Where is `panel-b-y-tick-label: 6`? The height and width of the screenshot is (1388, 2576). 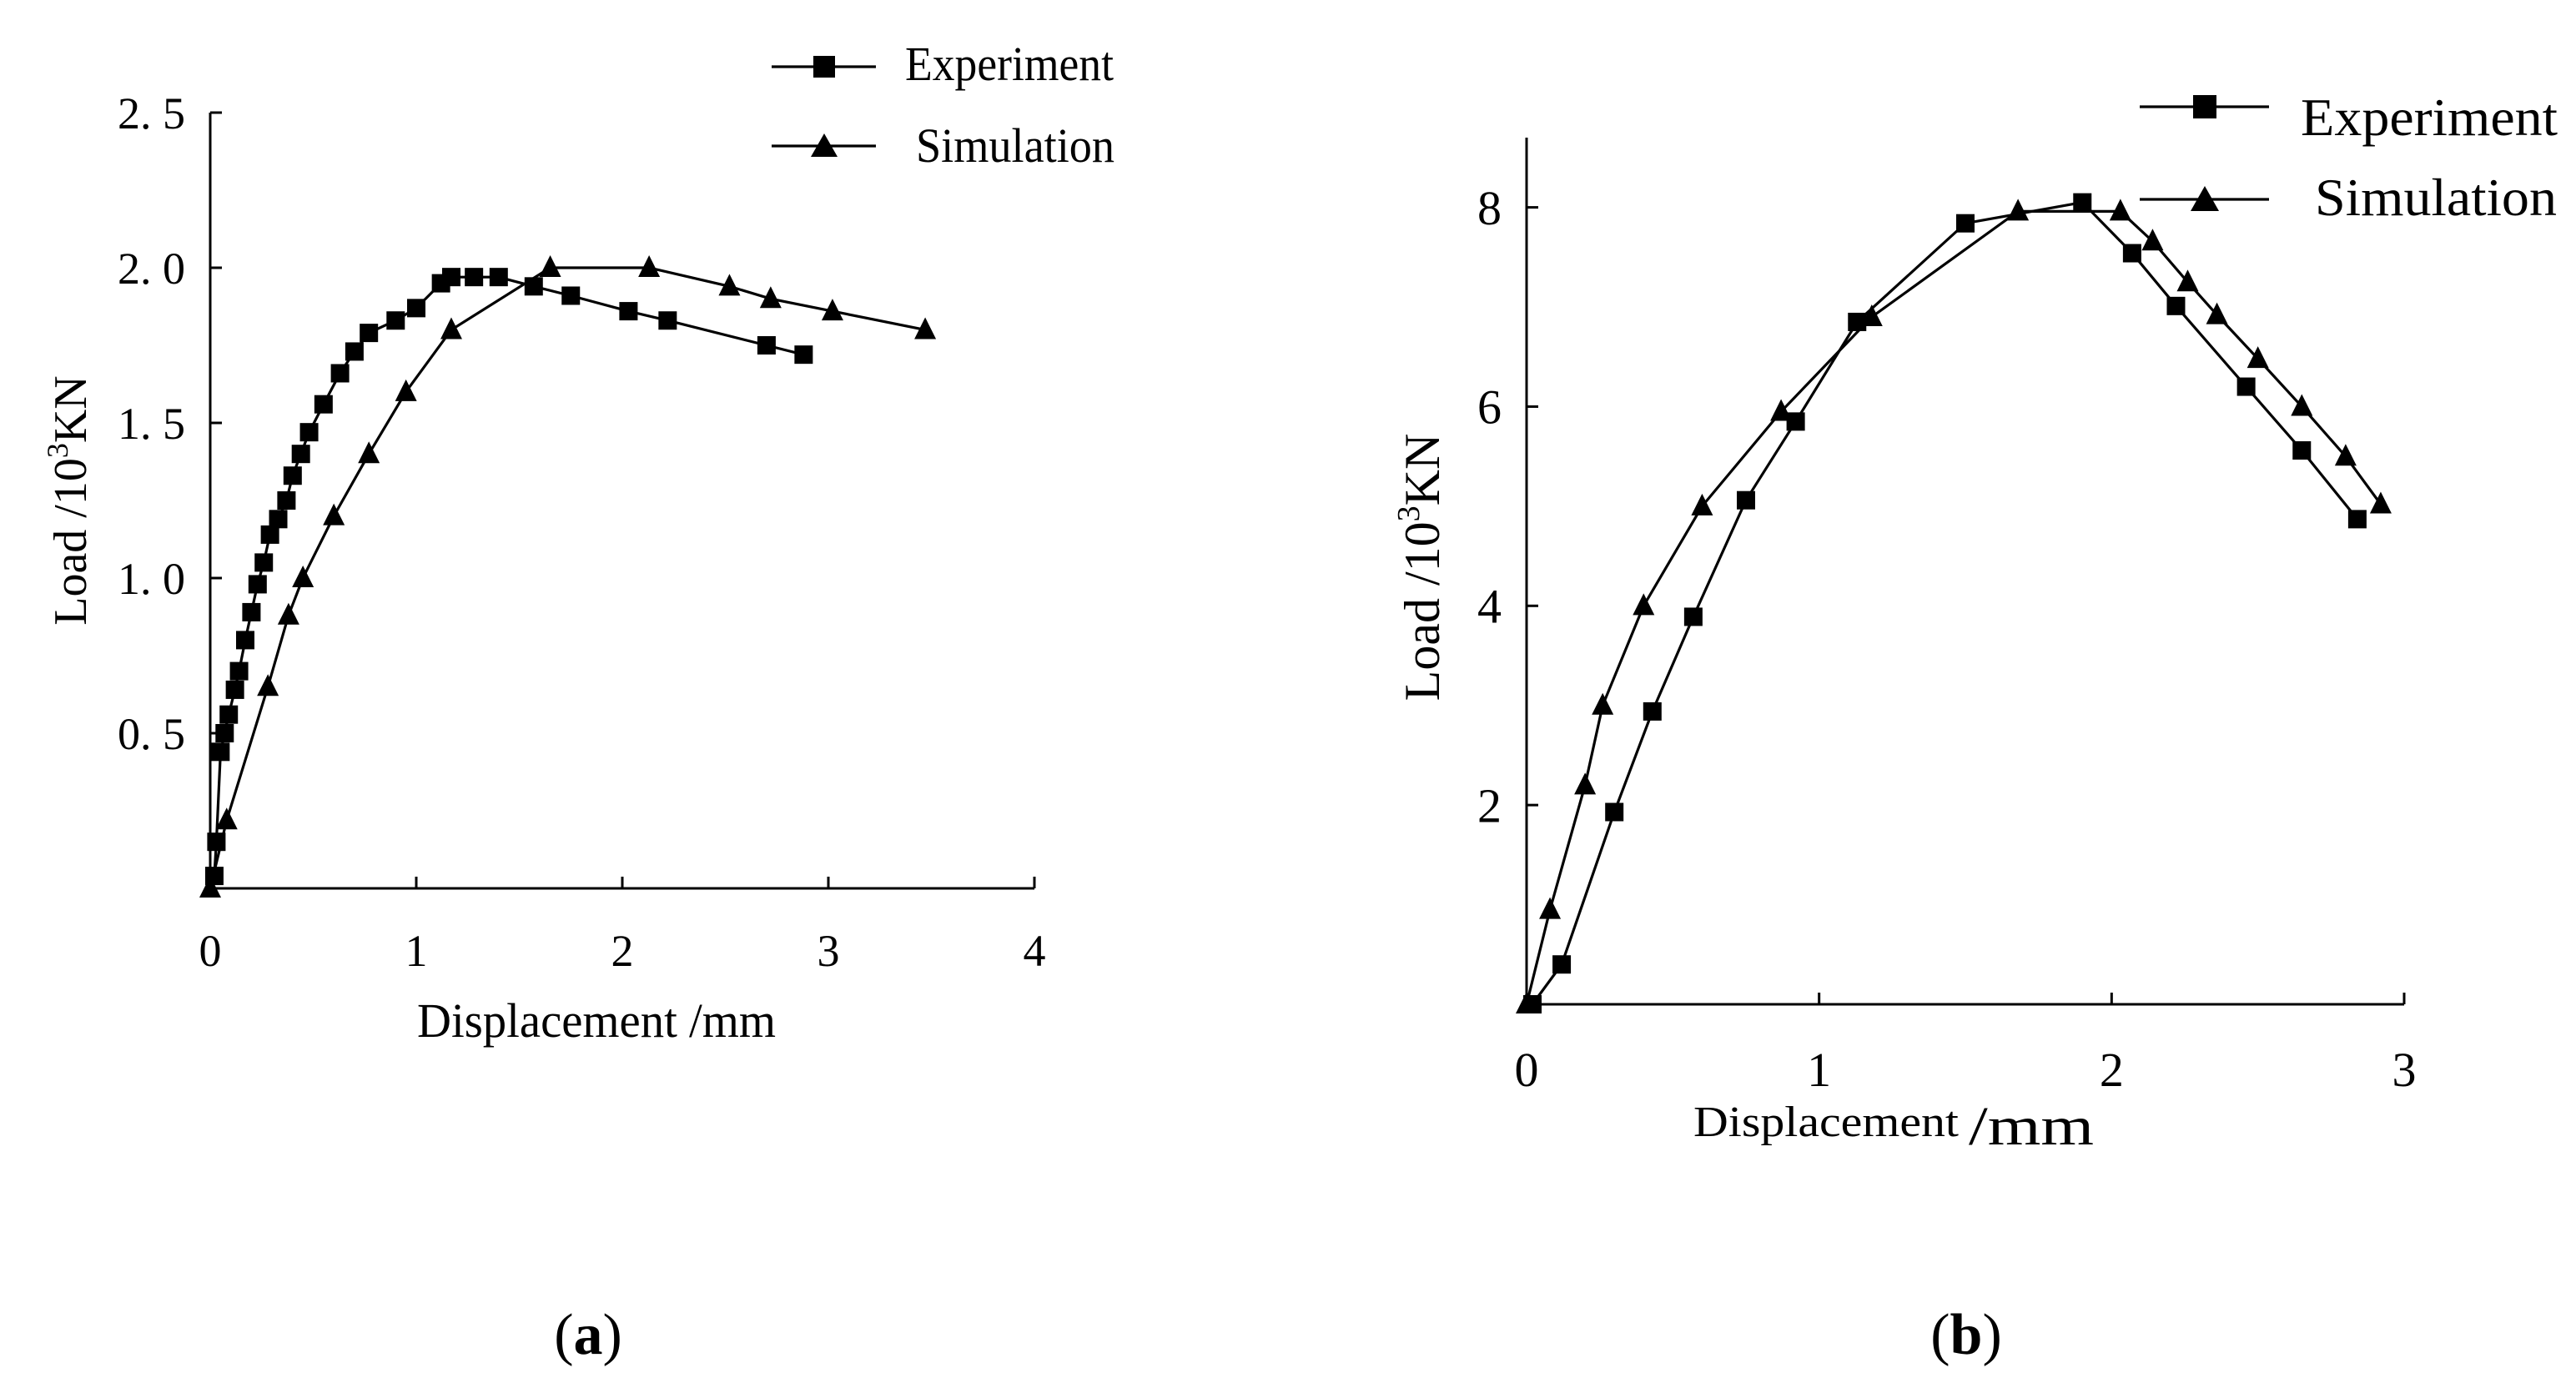 panel-b-y-tick-label: 6 is located at coordinates (1489, 407).